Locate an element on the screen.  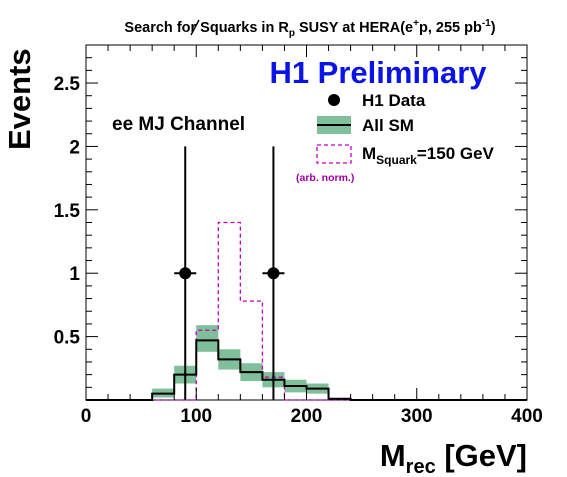
y-tick-label: 2 is located at coordinates (74, 147).